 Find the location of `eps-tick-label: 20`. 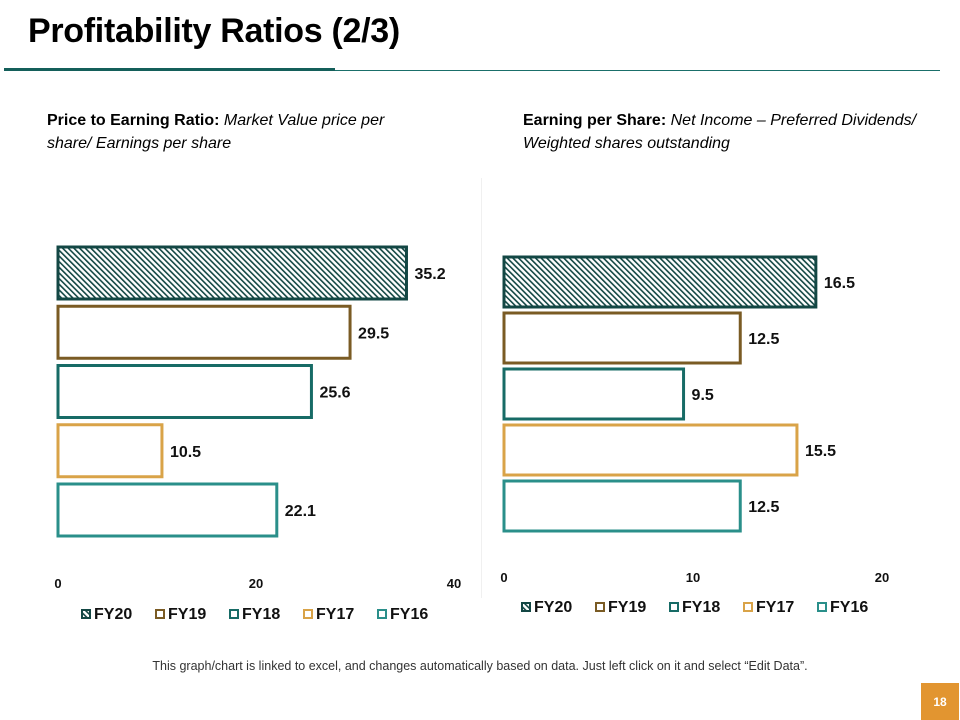

eps-tick-label: 20 is located at coordinates (882, 577).